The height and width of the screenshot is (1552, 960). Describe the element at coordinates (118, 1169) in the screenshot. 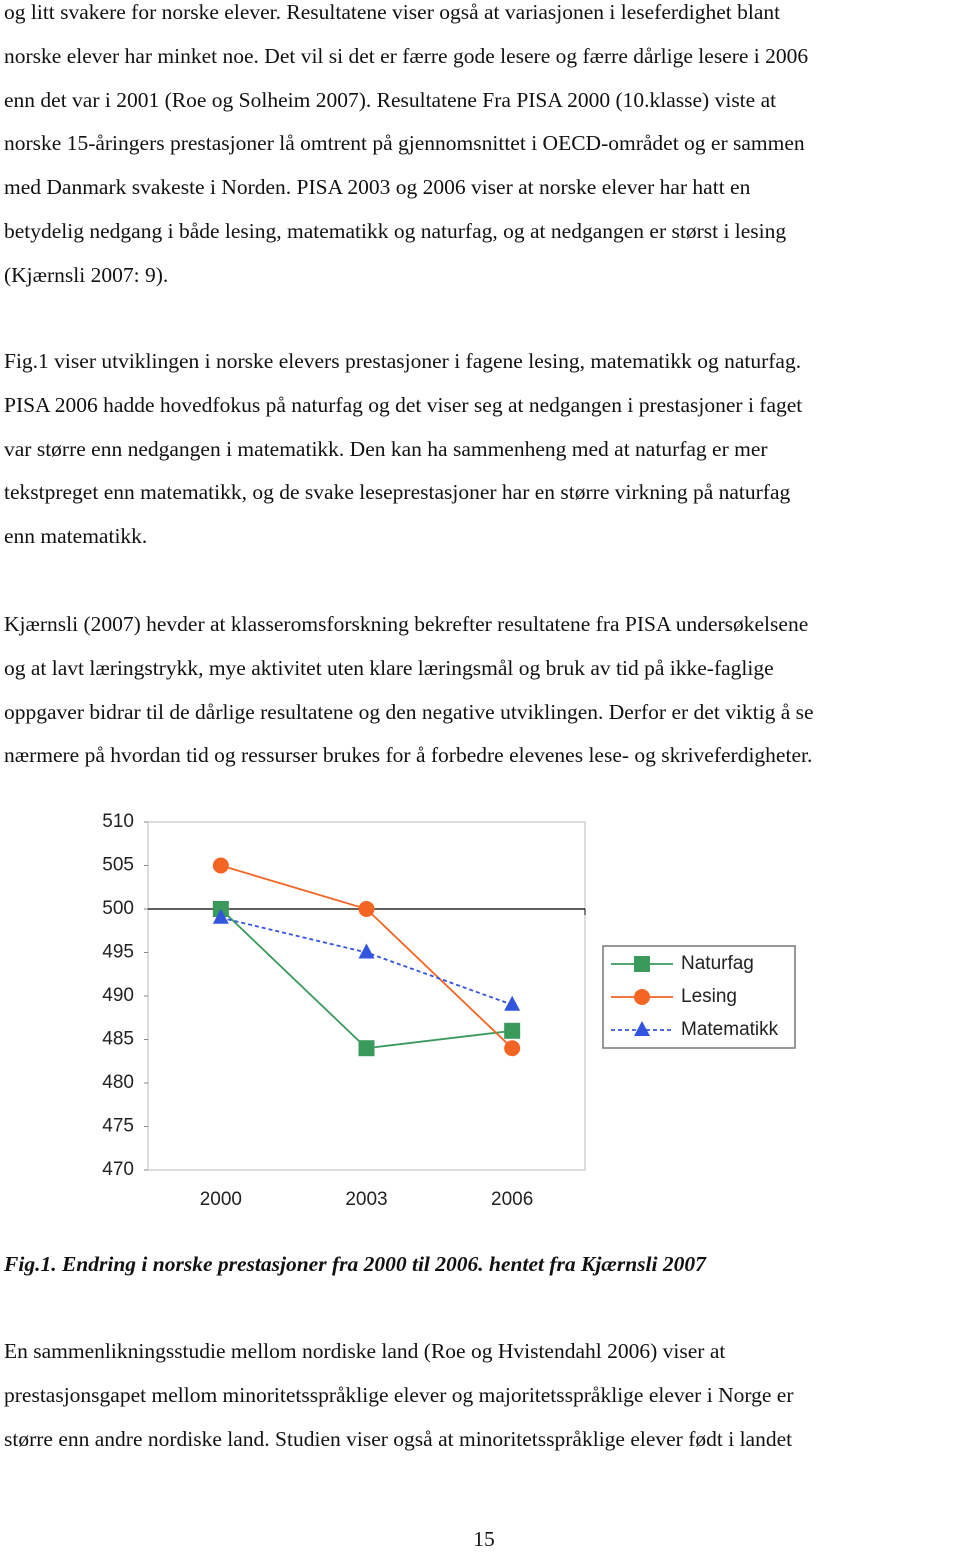

I see `y-tick-label: 470` at that location.